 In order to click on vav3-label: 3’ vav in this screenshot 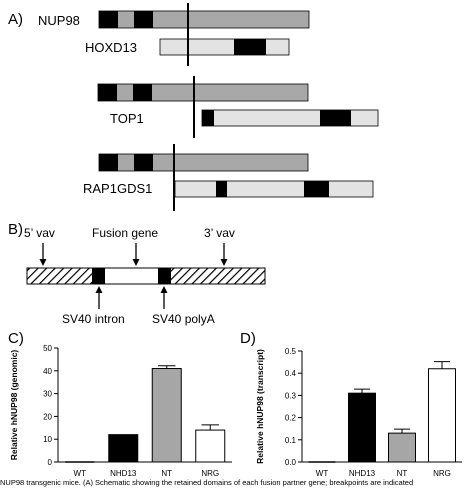, I will do `click(219, 233)`.